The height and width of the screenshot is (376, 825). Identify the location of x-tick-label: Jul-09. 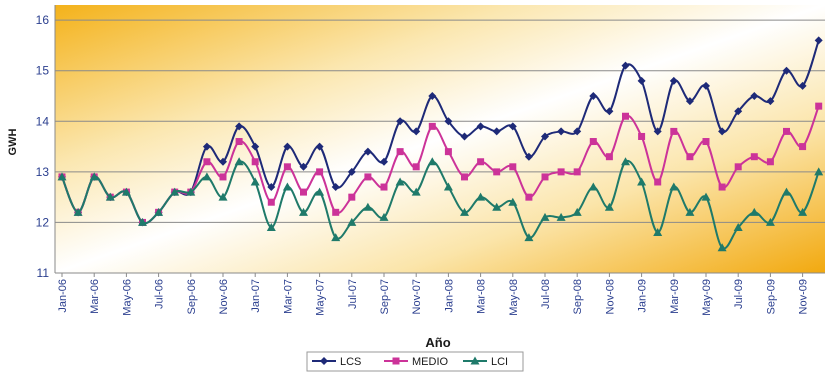
(739, 294).